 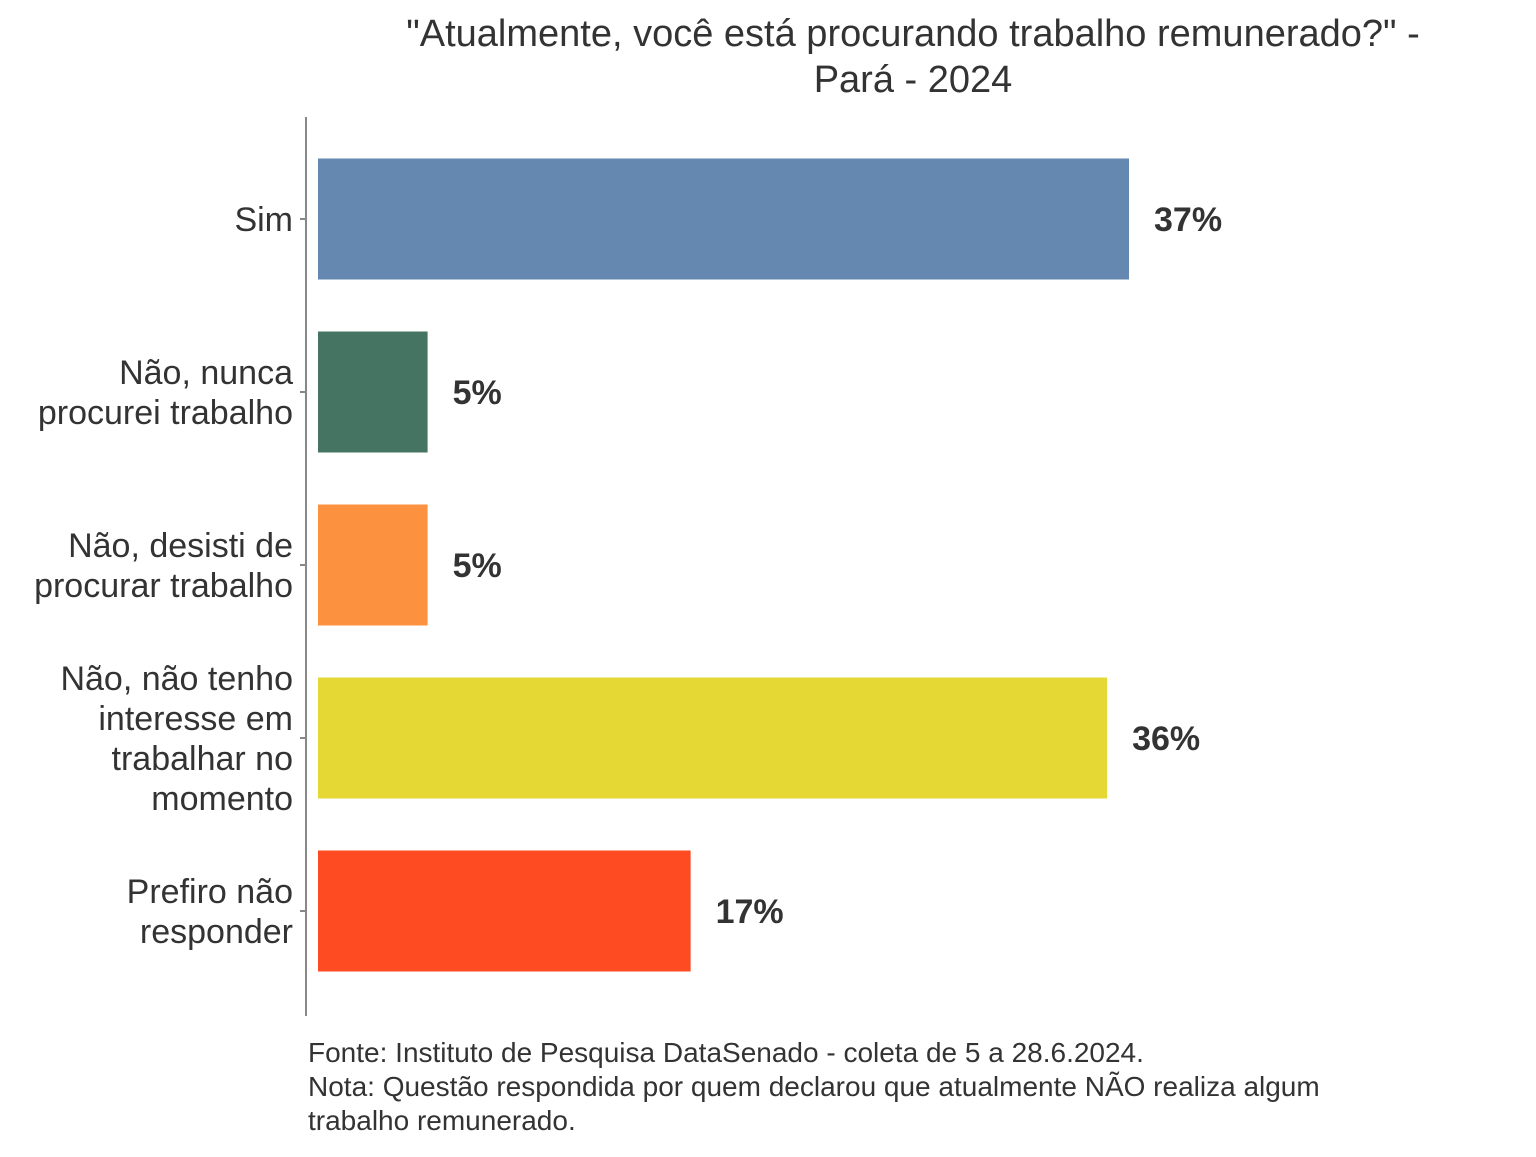 What do you see at coordinates (216, 932) in the screenshot?
I see `y-tick-label: responder` at bounding box center [216, 932].